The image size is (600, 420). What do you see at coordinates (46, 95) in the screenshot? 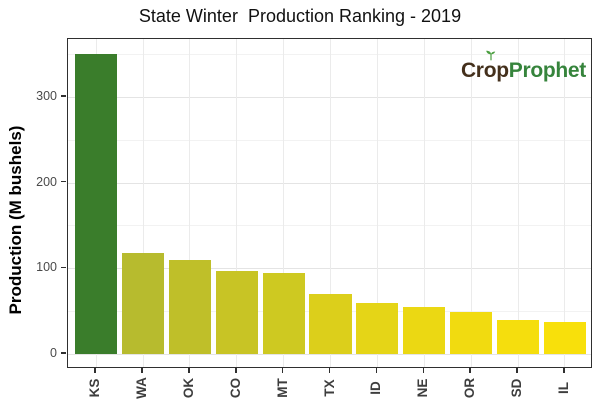
I see `y-tick-label: 300` at bounding box center [46, 95].